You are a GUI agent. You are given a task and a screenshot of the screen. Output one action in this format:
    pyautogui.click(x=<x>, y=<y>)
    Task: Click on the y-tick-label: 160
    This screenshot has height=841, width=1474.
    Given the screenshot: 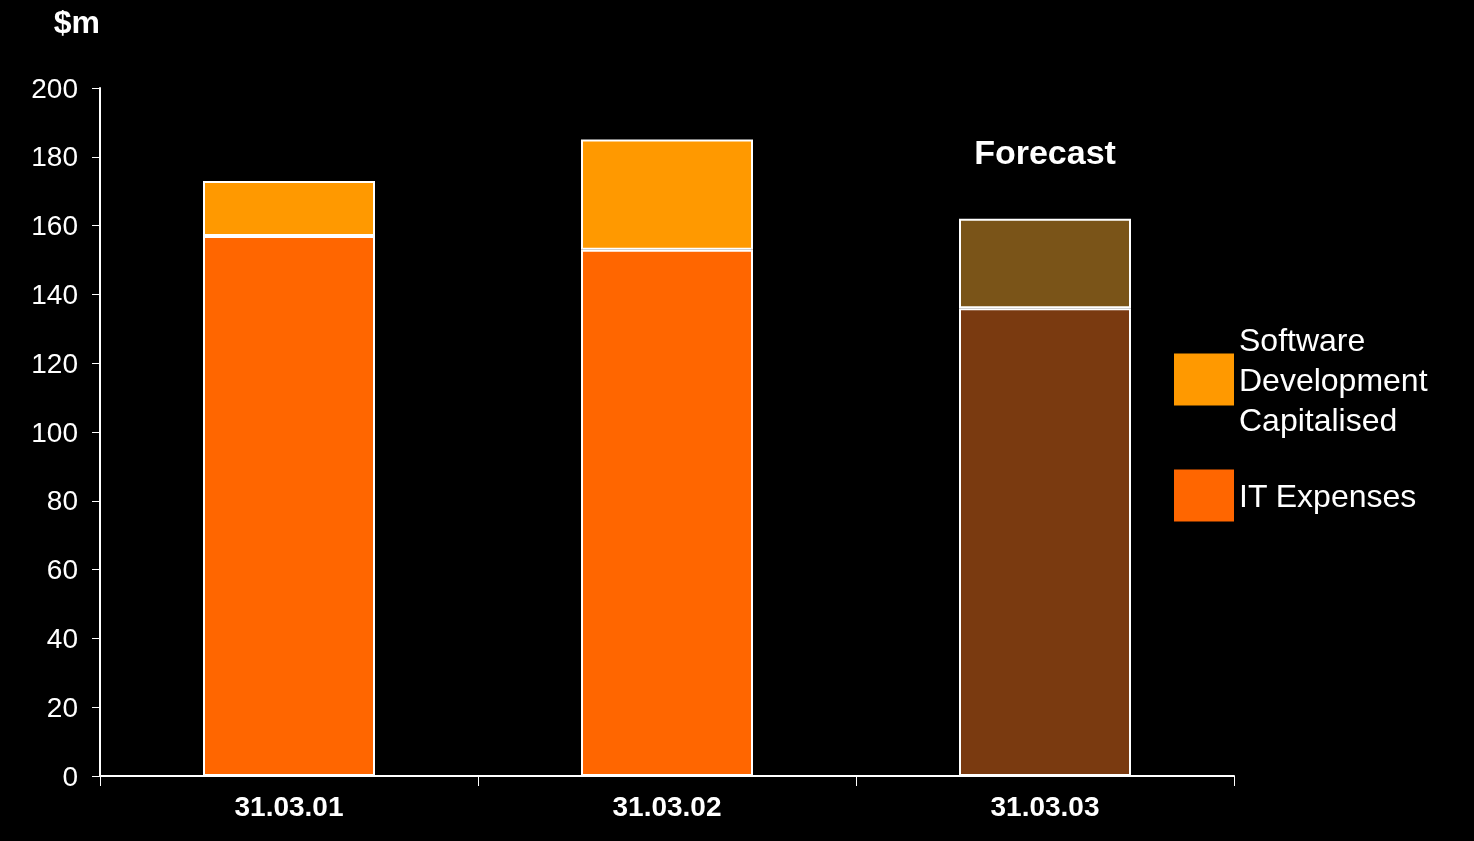 What is the action you would take?
    pyautogui.click(x=54, y=226)
    